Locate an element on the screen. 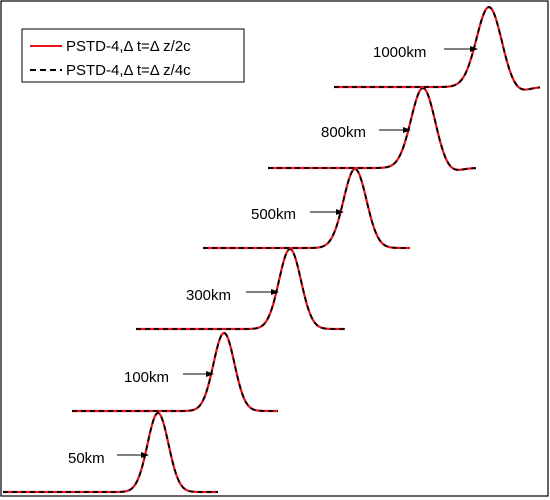 Image resolution: width=550 pixels, height=500 pixels. trace-dashed-100km is located at coordinates (175, 372).